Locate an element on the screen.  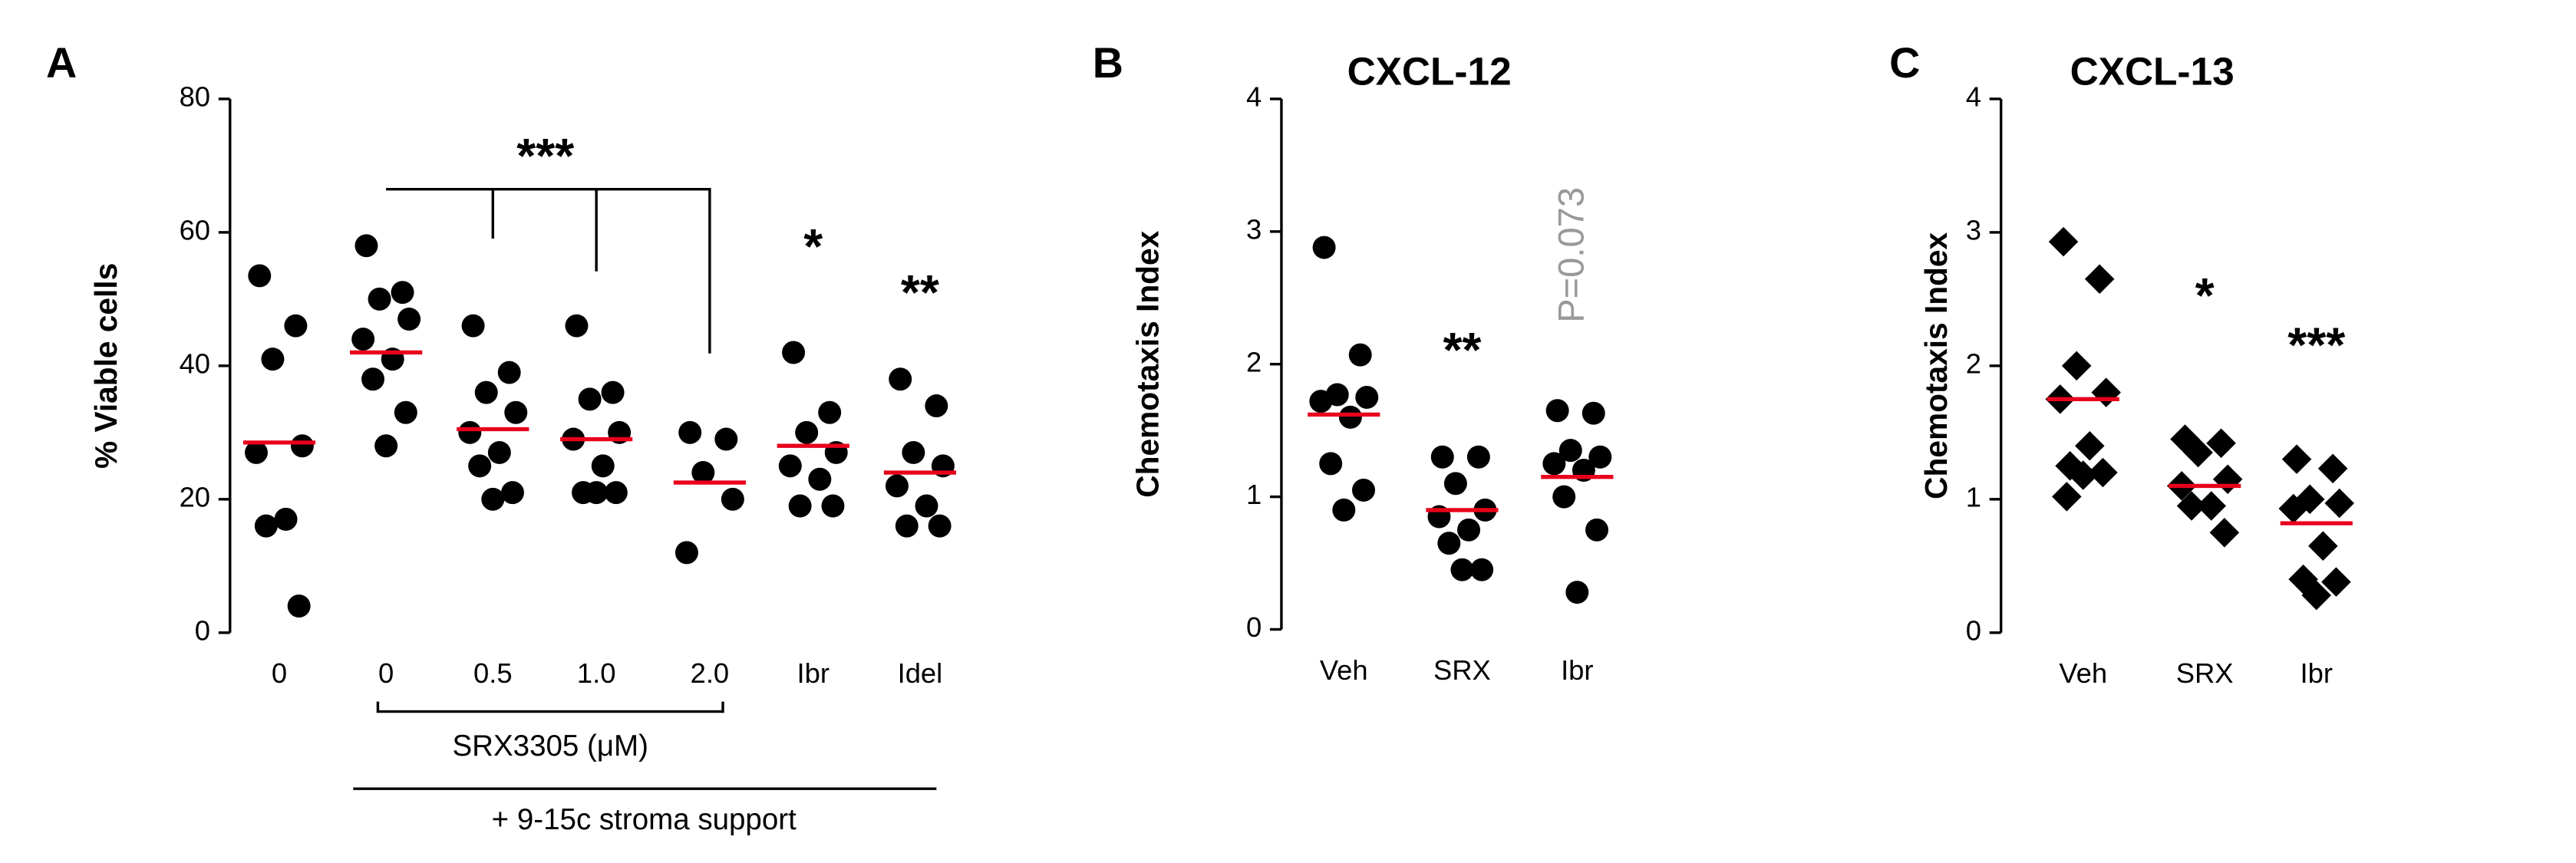
significance-bracket is located at coordinates (548, 270).